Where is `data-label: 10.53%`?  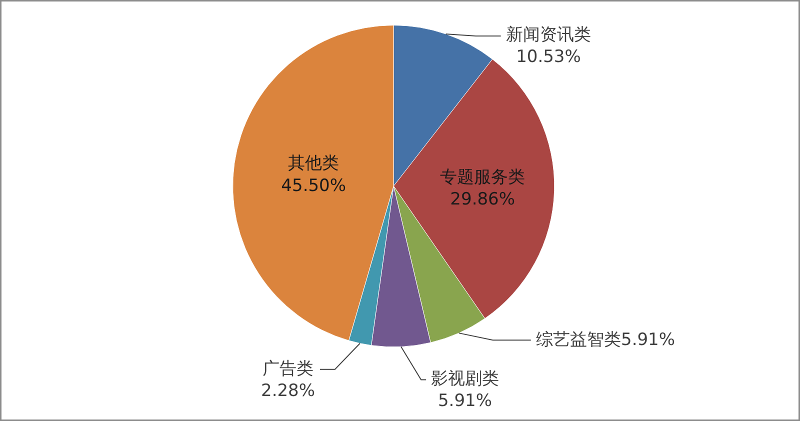
data-label: 10.53% is located at coordinates (548, 57).